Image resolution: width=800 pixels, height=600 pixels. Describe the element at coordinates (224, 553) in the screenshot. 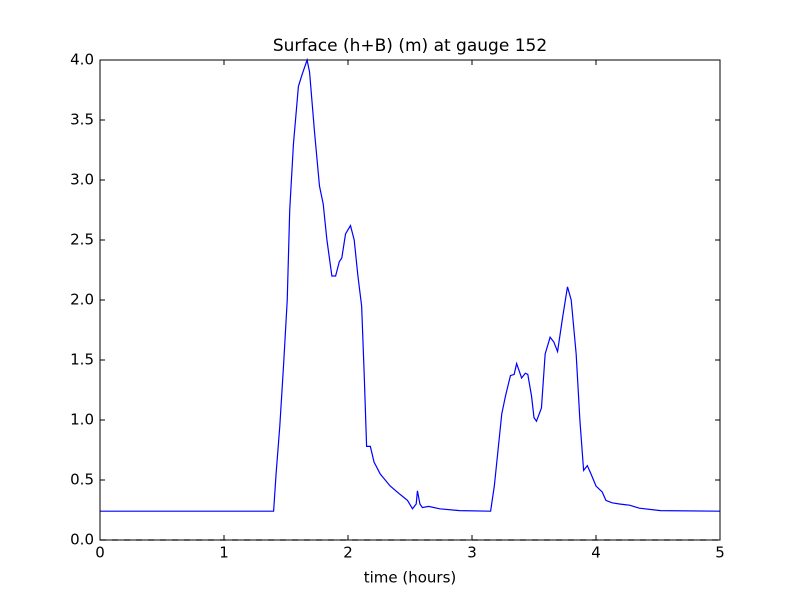

I see `x-tick-label: 1` at that location.